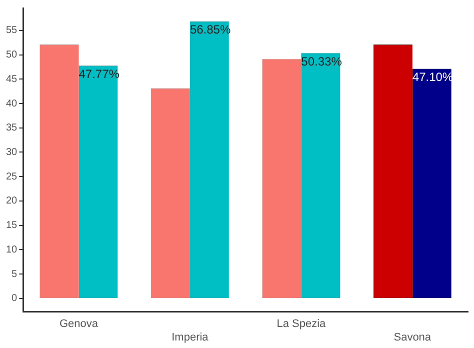 The height and width of the screenshot is (348, 474). Describe the element at coordinates (79, 324) in the screenshot. I see `x-tick-label: Genova` at that location.